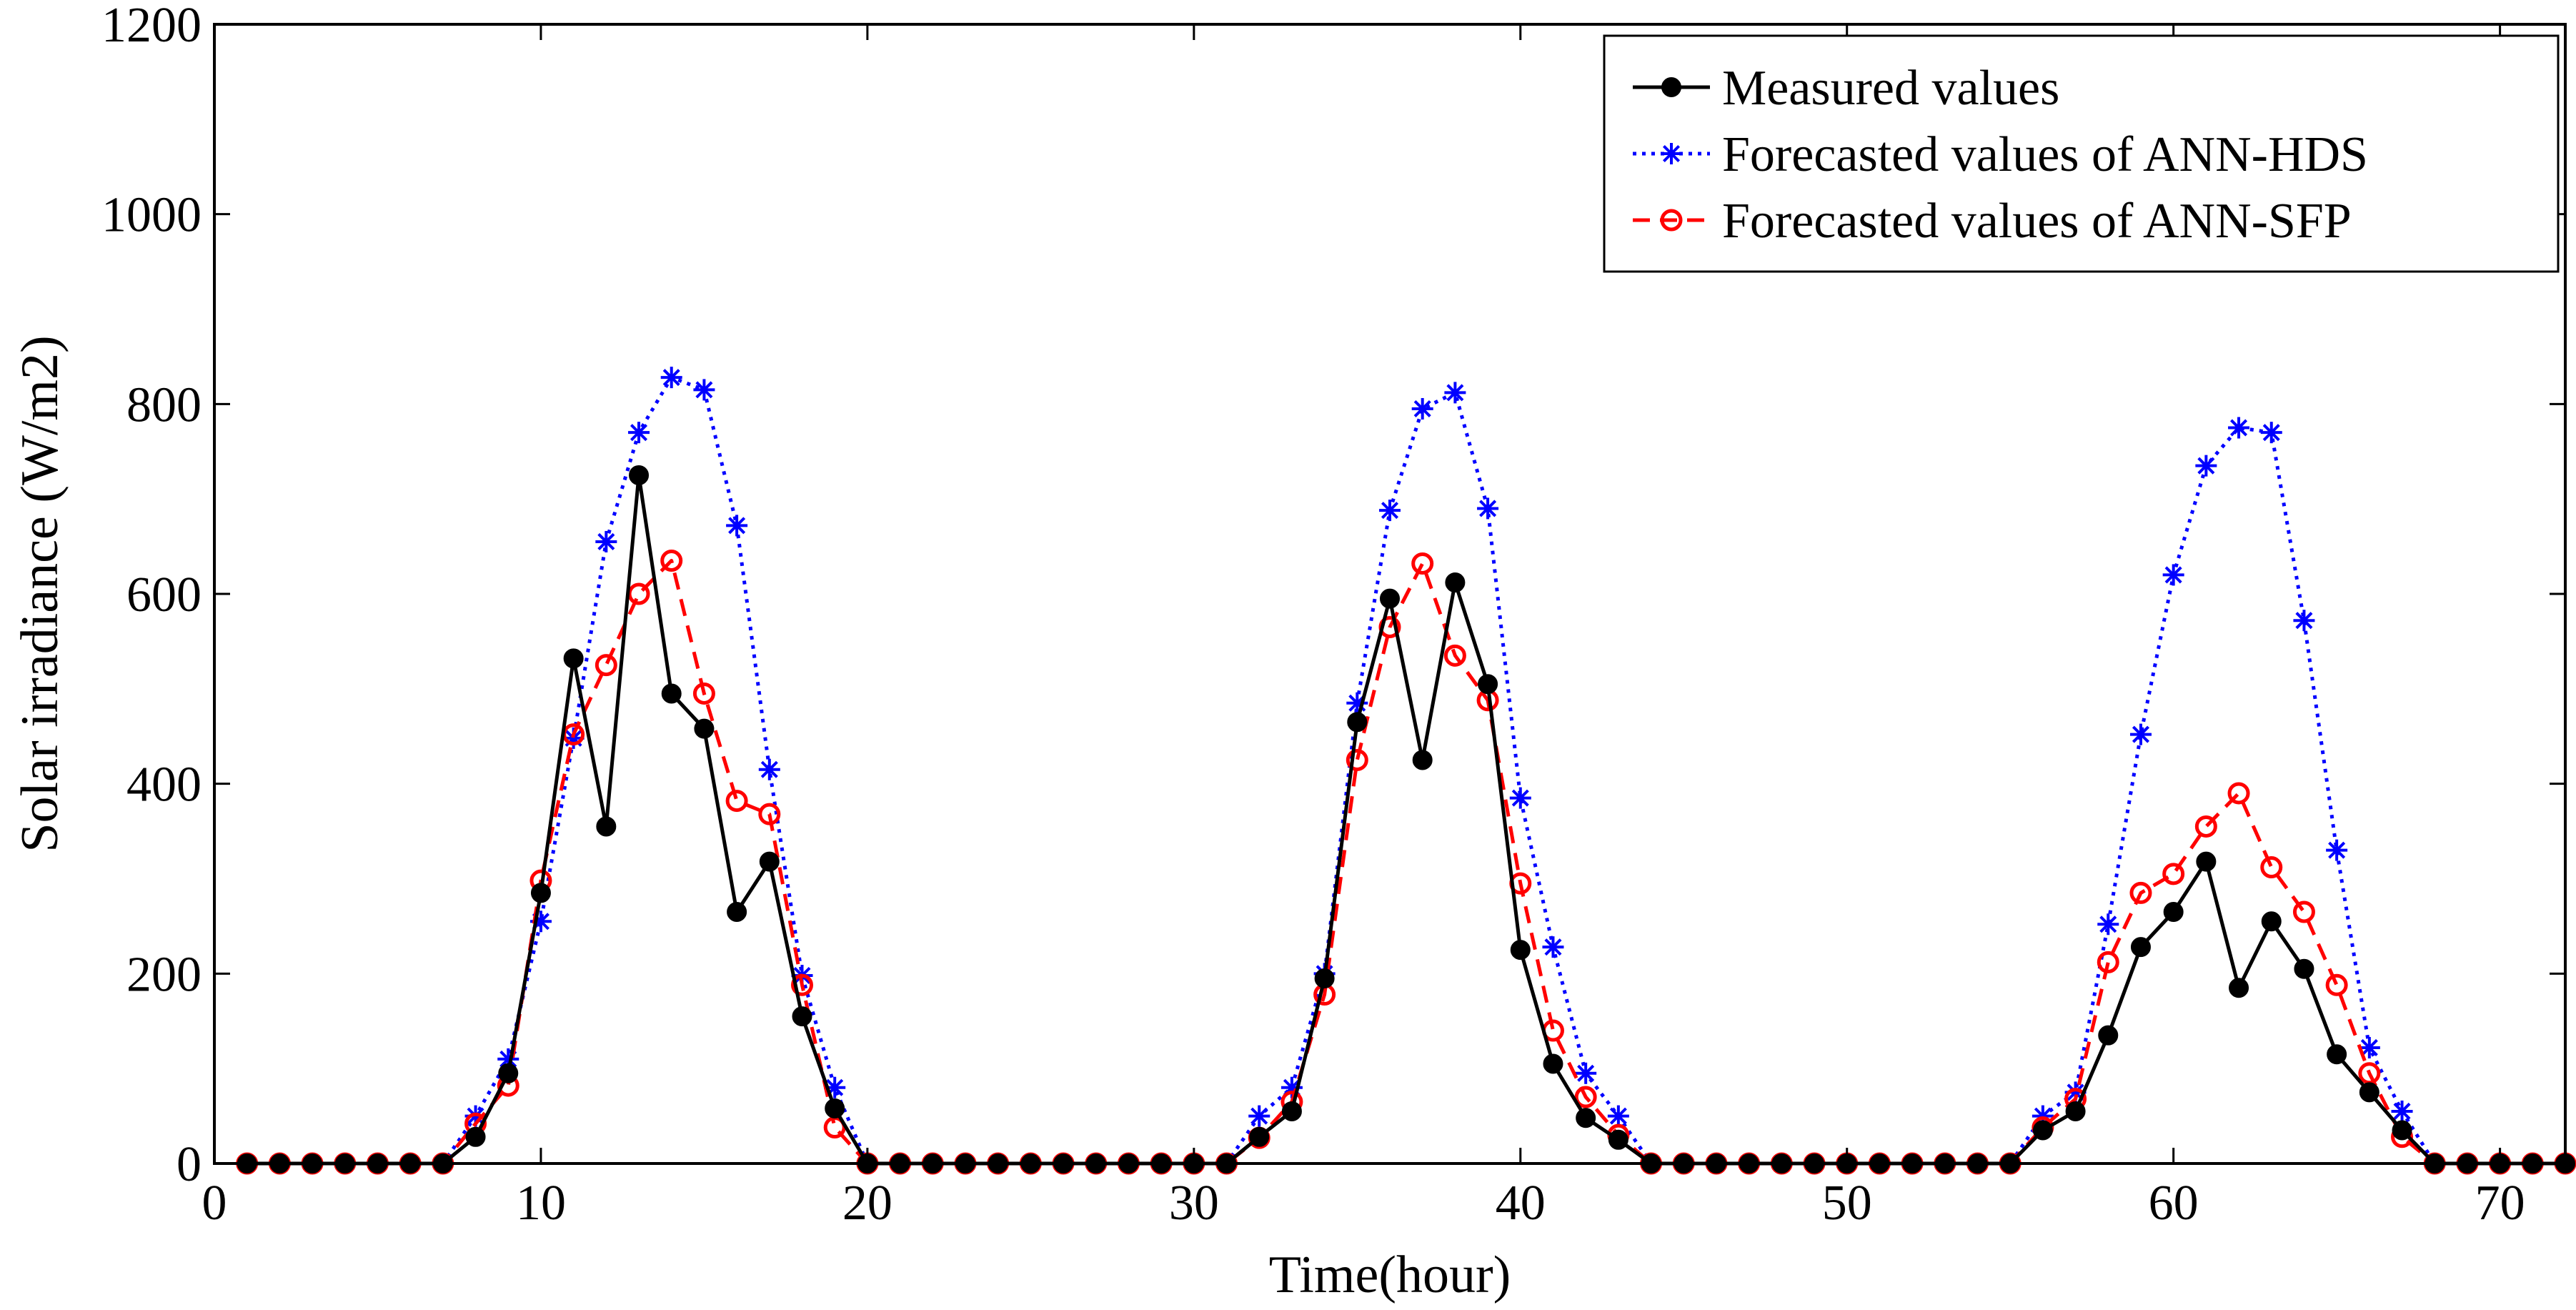 The height and width of the screenshot is (1310, 2576). What do you see at coordinates (541, 1203) in the screenshot?
I see `x-tick-label: 10` at bounding box center [541, 1203].